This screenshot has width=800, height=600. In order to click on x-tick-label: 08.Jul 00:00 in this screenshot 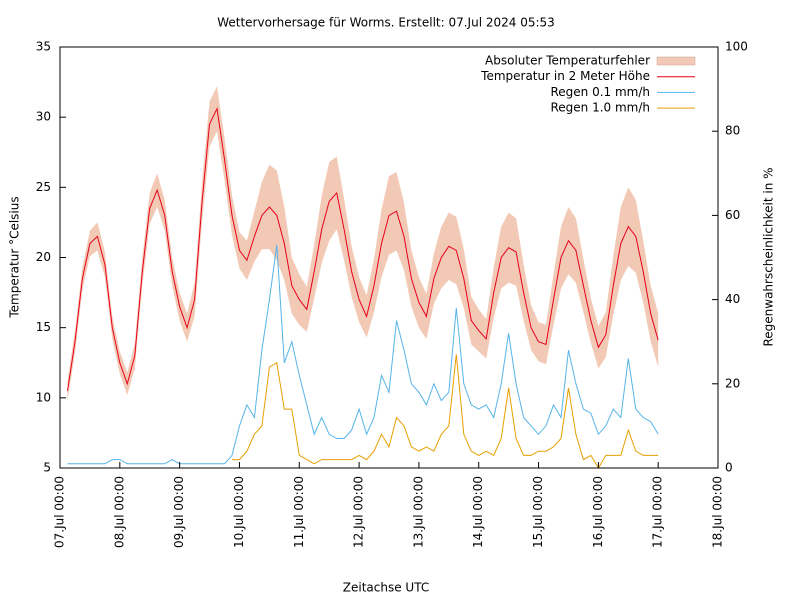, I will do `click(119, 512)`.